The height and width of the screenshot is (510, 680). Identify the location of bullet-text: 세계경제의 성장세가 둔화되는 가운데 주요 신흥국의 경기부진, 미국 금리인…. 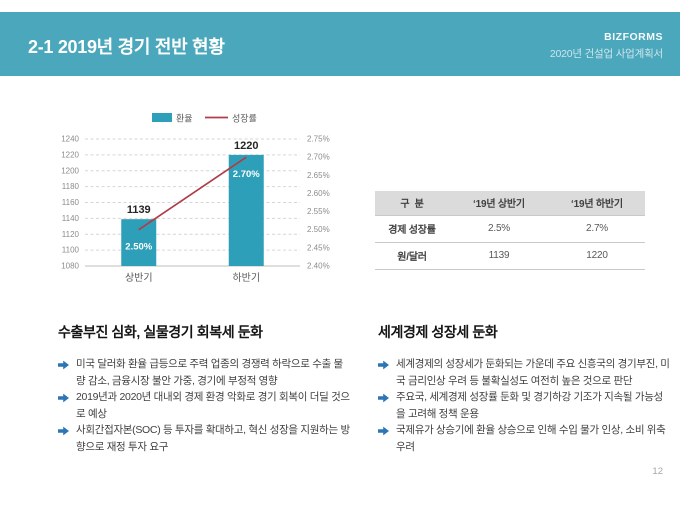
(533, 372).